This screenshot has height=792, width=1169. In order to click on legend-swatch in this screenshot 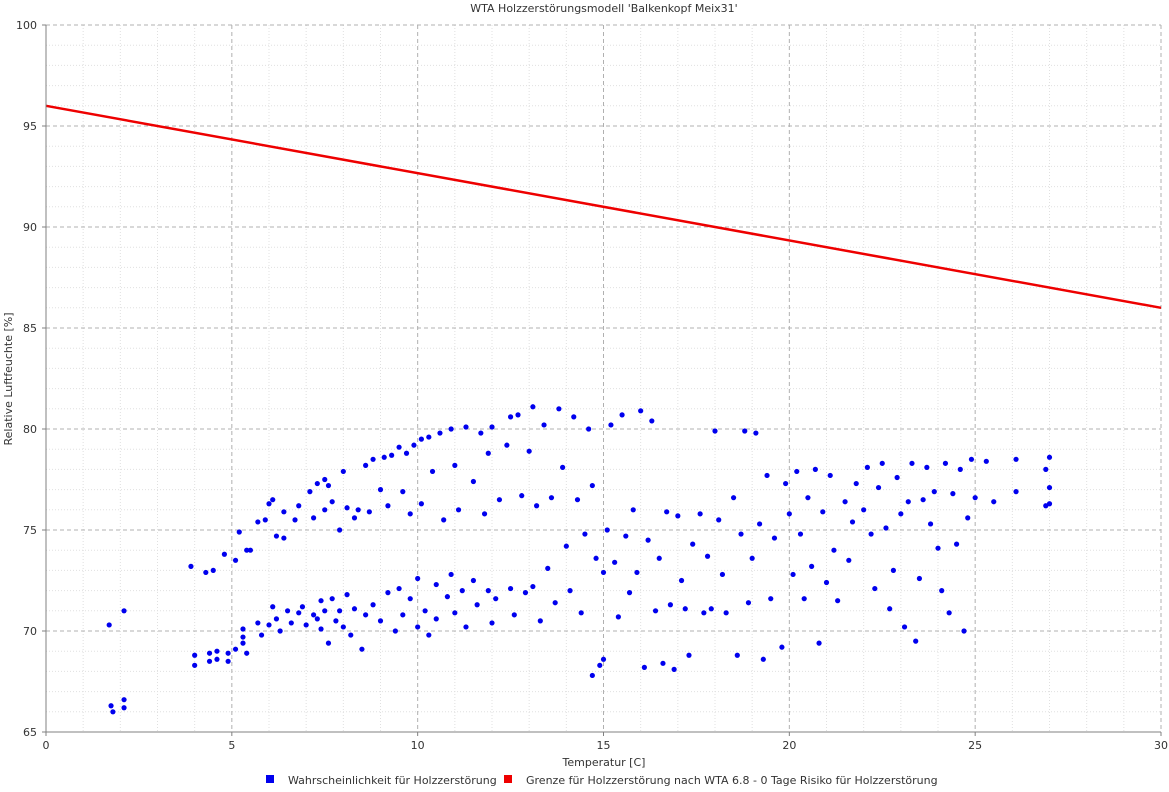, I will do `click(508, 779)`.